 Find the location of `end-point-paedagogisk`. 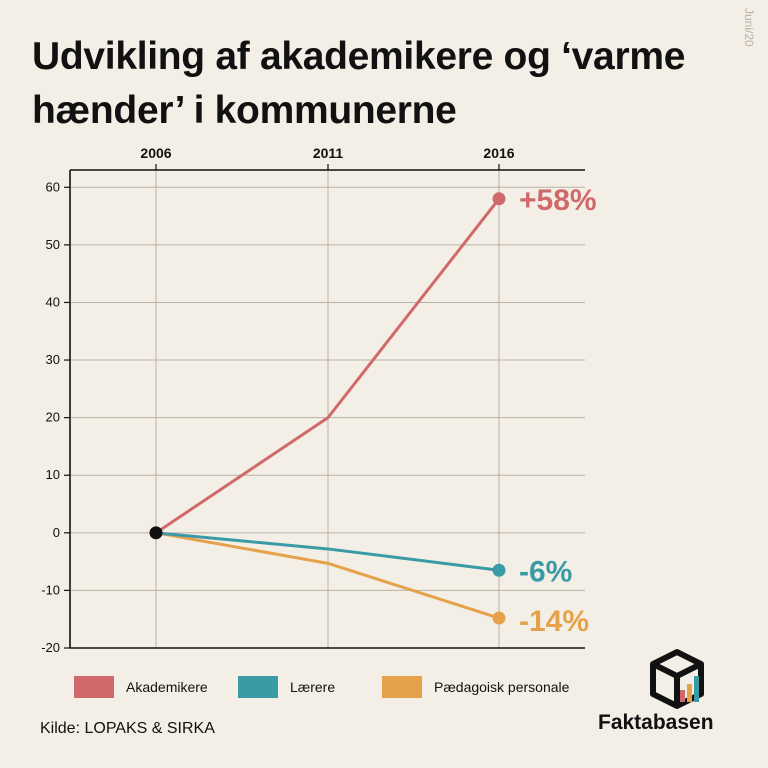

end-point-paedagogisk is located at coordinates (499, 618).